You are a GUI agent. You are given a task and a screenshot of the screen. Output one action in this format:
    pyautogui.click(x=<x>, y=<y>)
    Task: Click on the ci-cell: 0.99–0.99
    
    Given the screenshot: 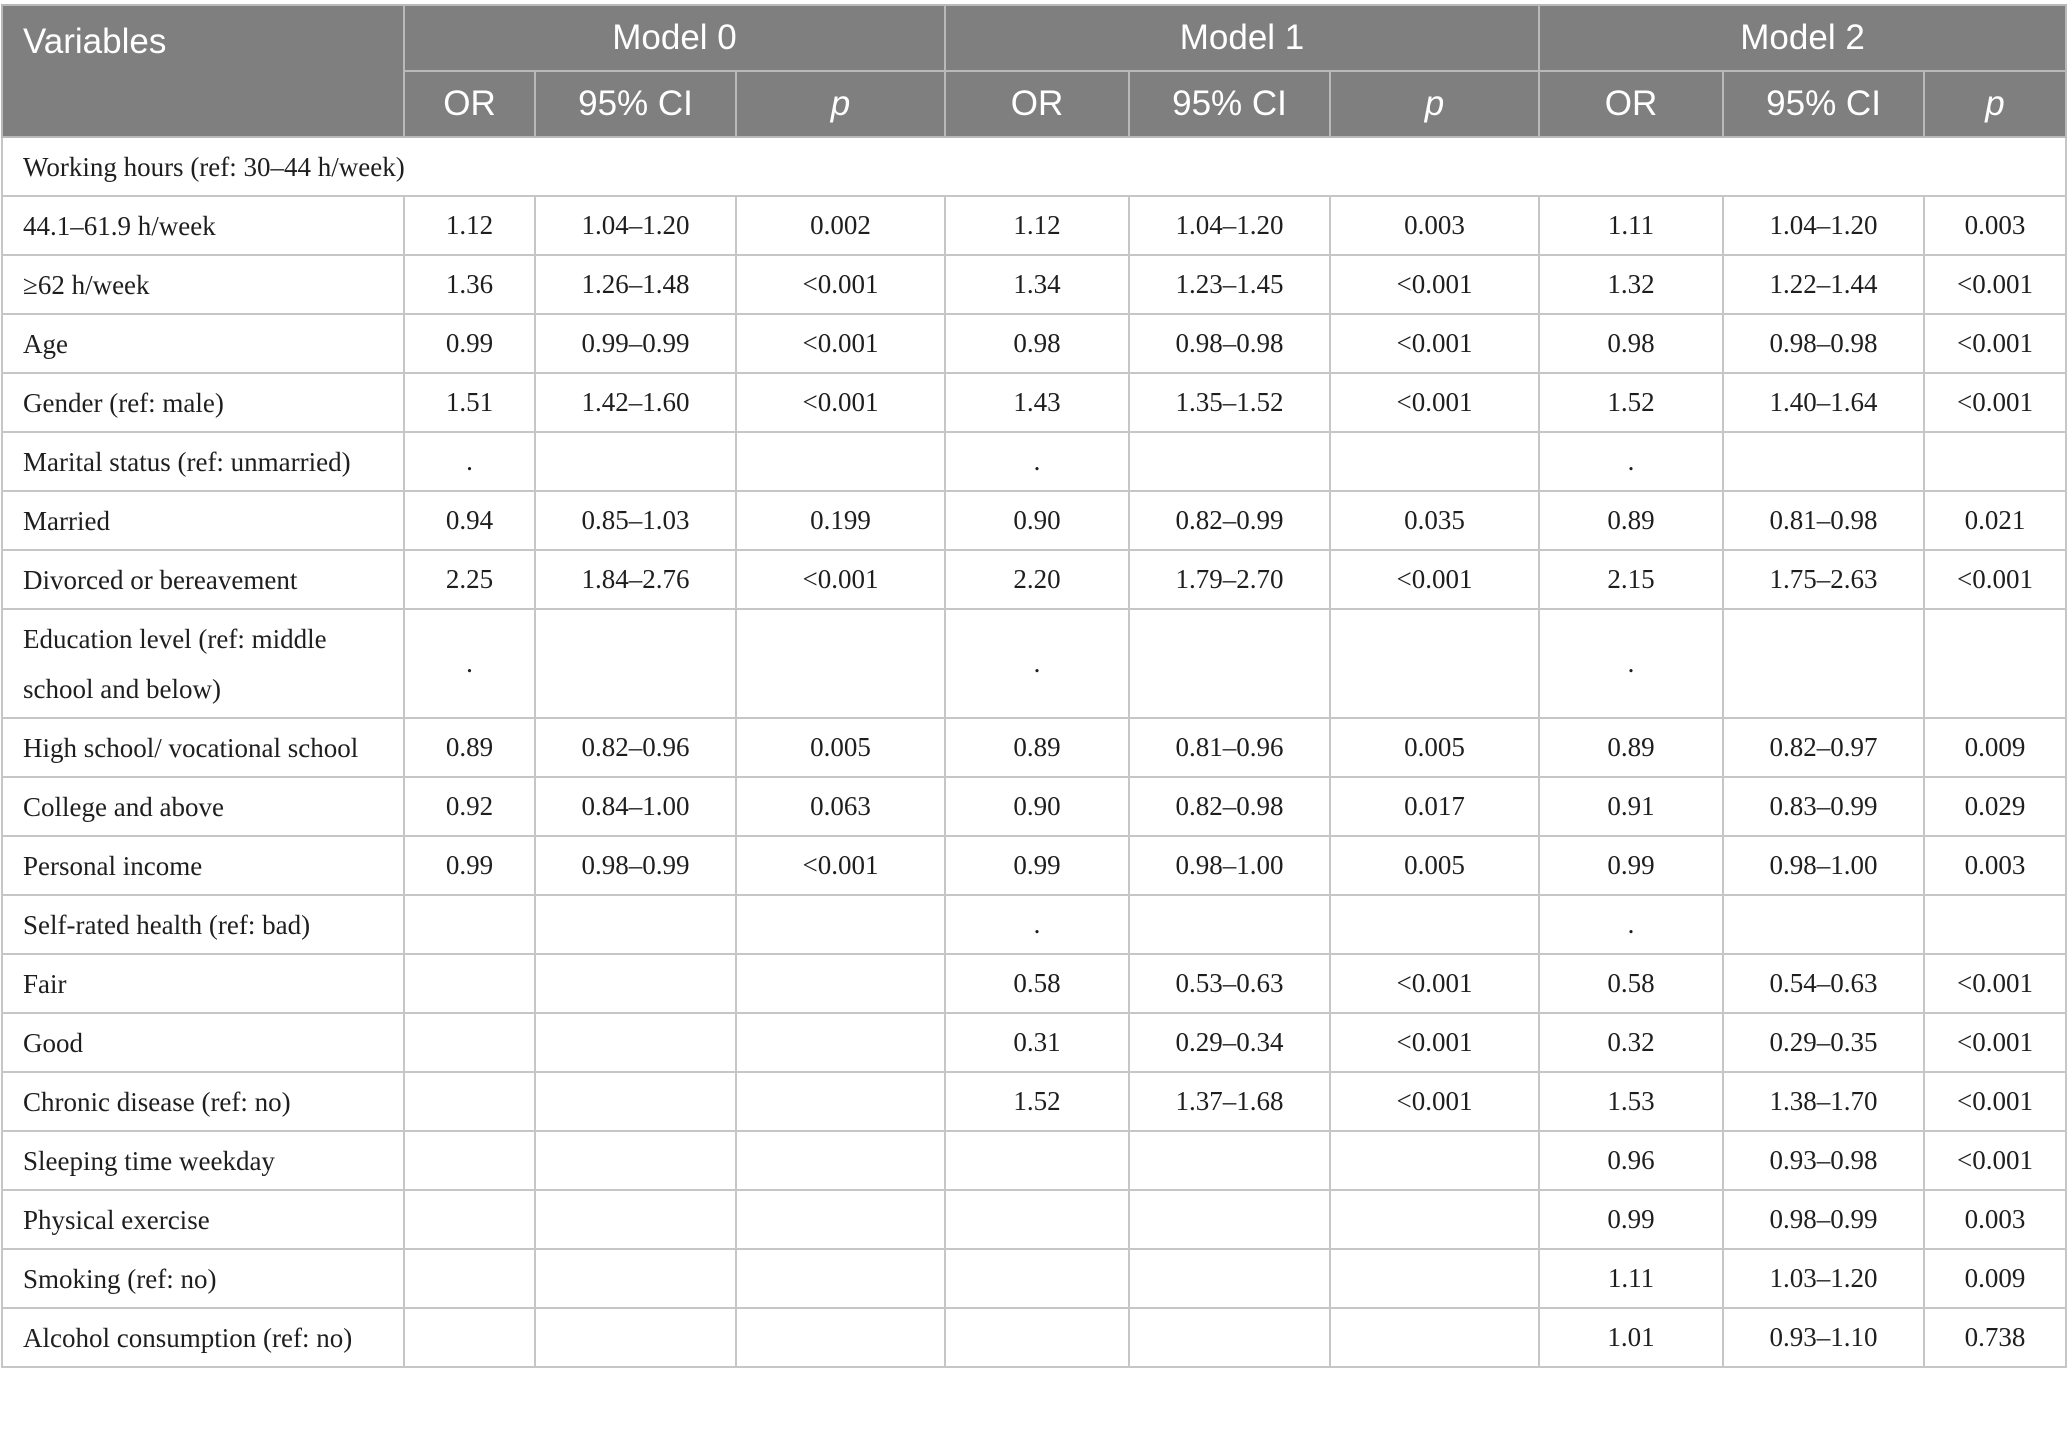 What is the action you would take?
    pyautogui.click(x=635, y=343)
    